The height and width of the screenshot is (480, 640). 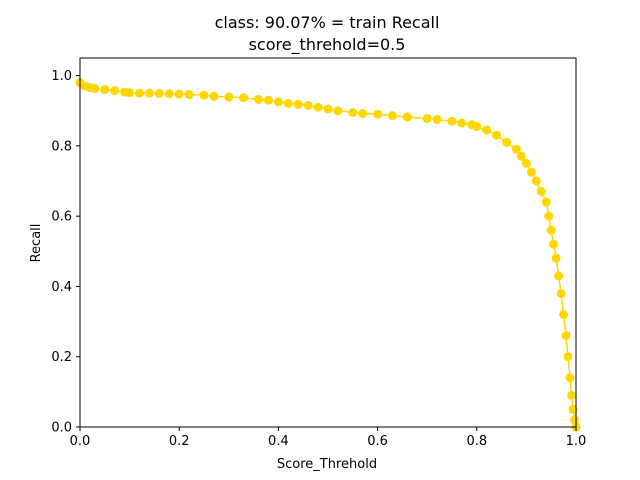 What do you see at coordinates (36, 243) in the screenshot?
I see `y-axis-label: Recall` at bounding box center [36, 243].